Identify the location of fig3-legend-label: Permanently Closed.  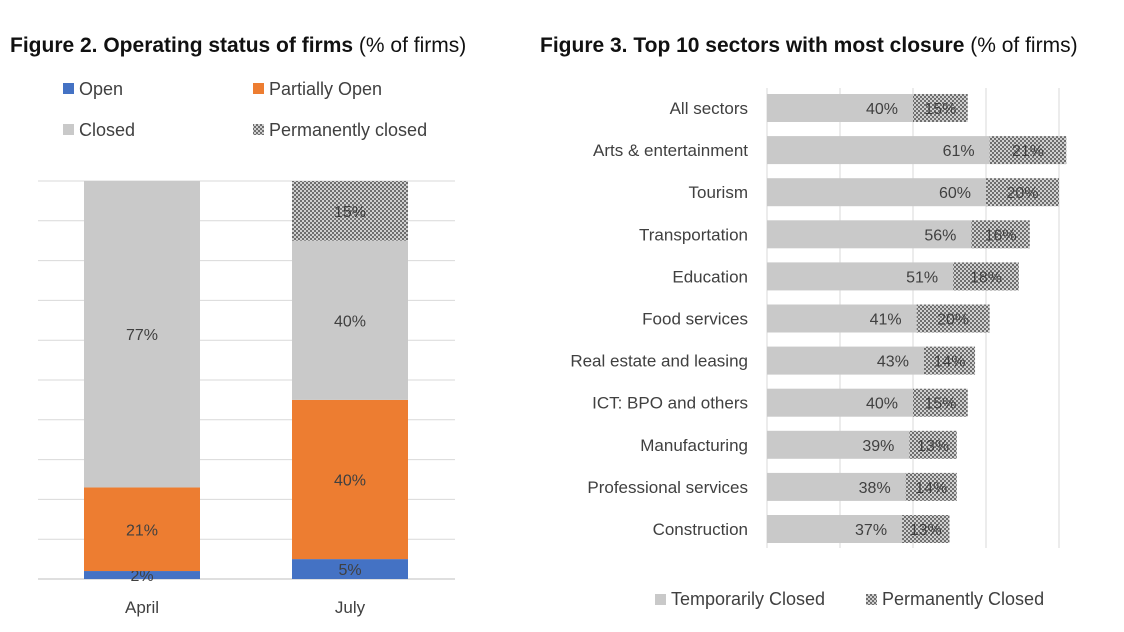
(963, 599).